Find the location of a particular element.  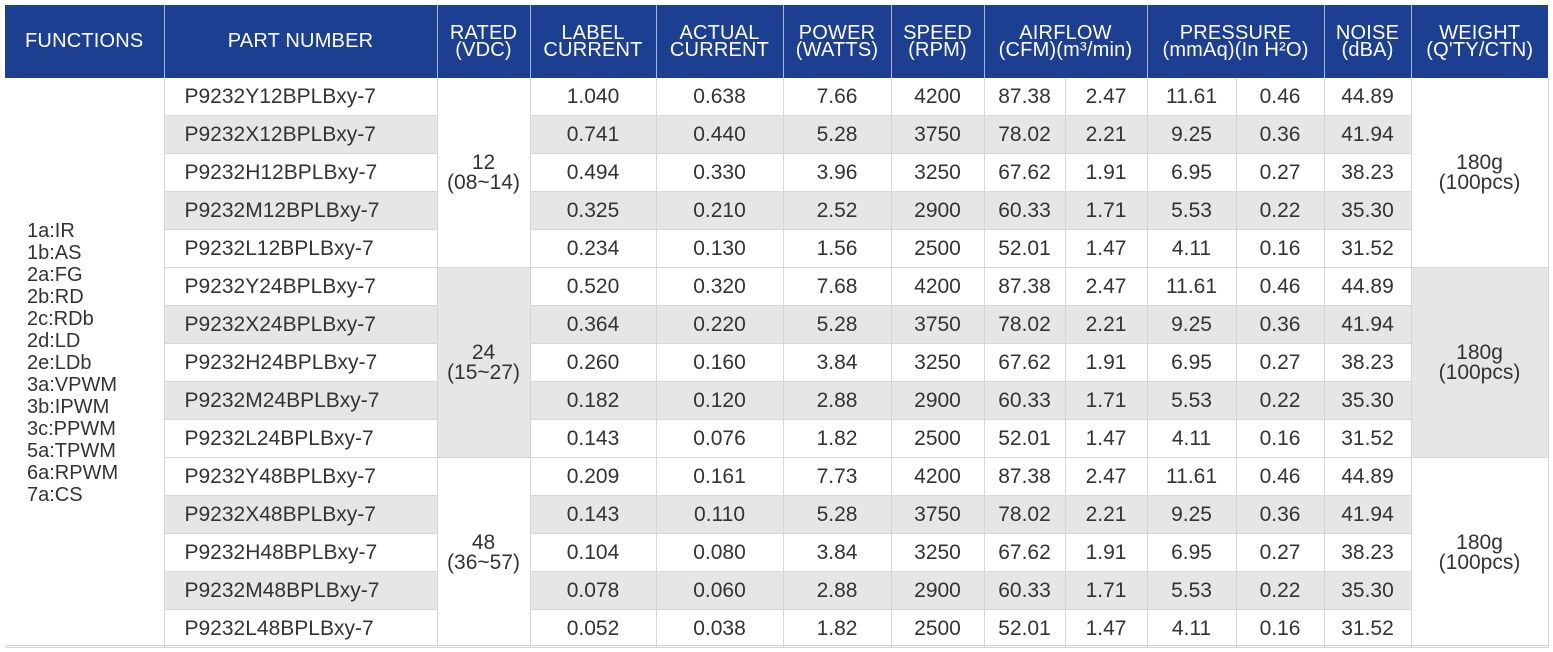

function-item: 1b:AS is located at coordinates (54, 252).